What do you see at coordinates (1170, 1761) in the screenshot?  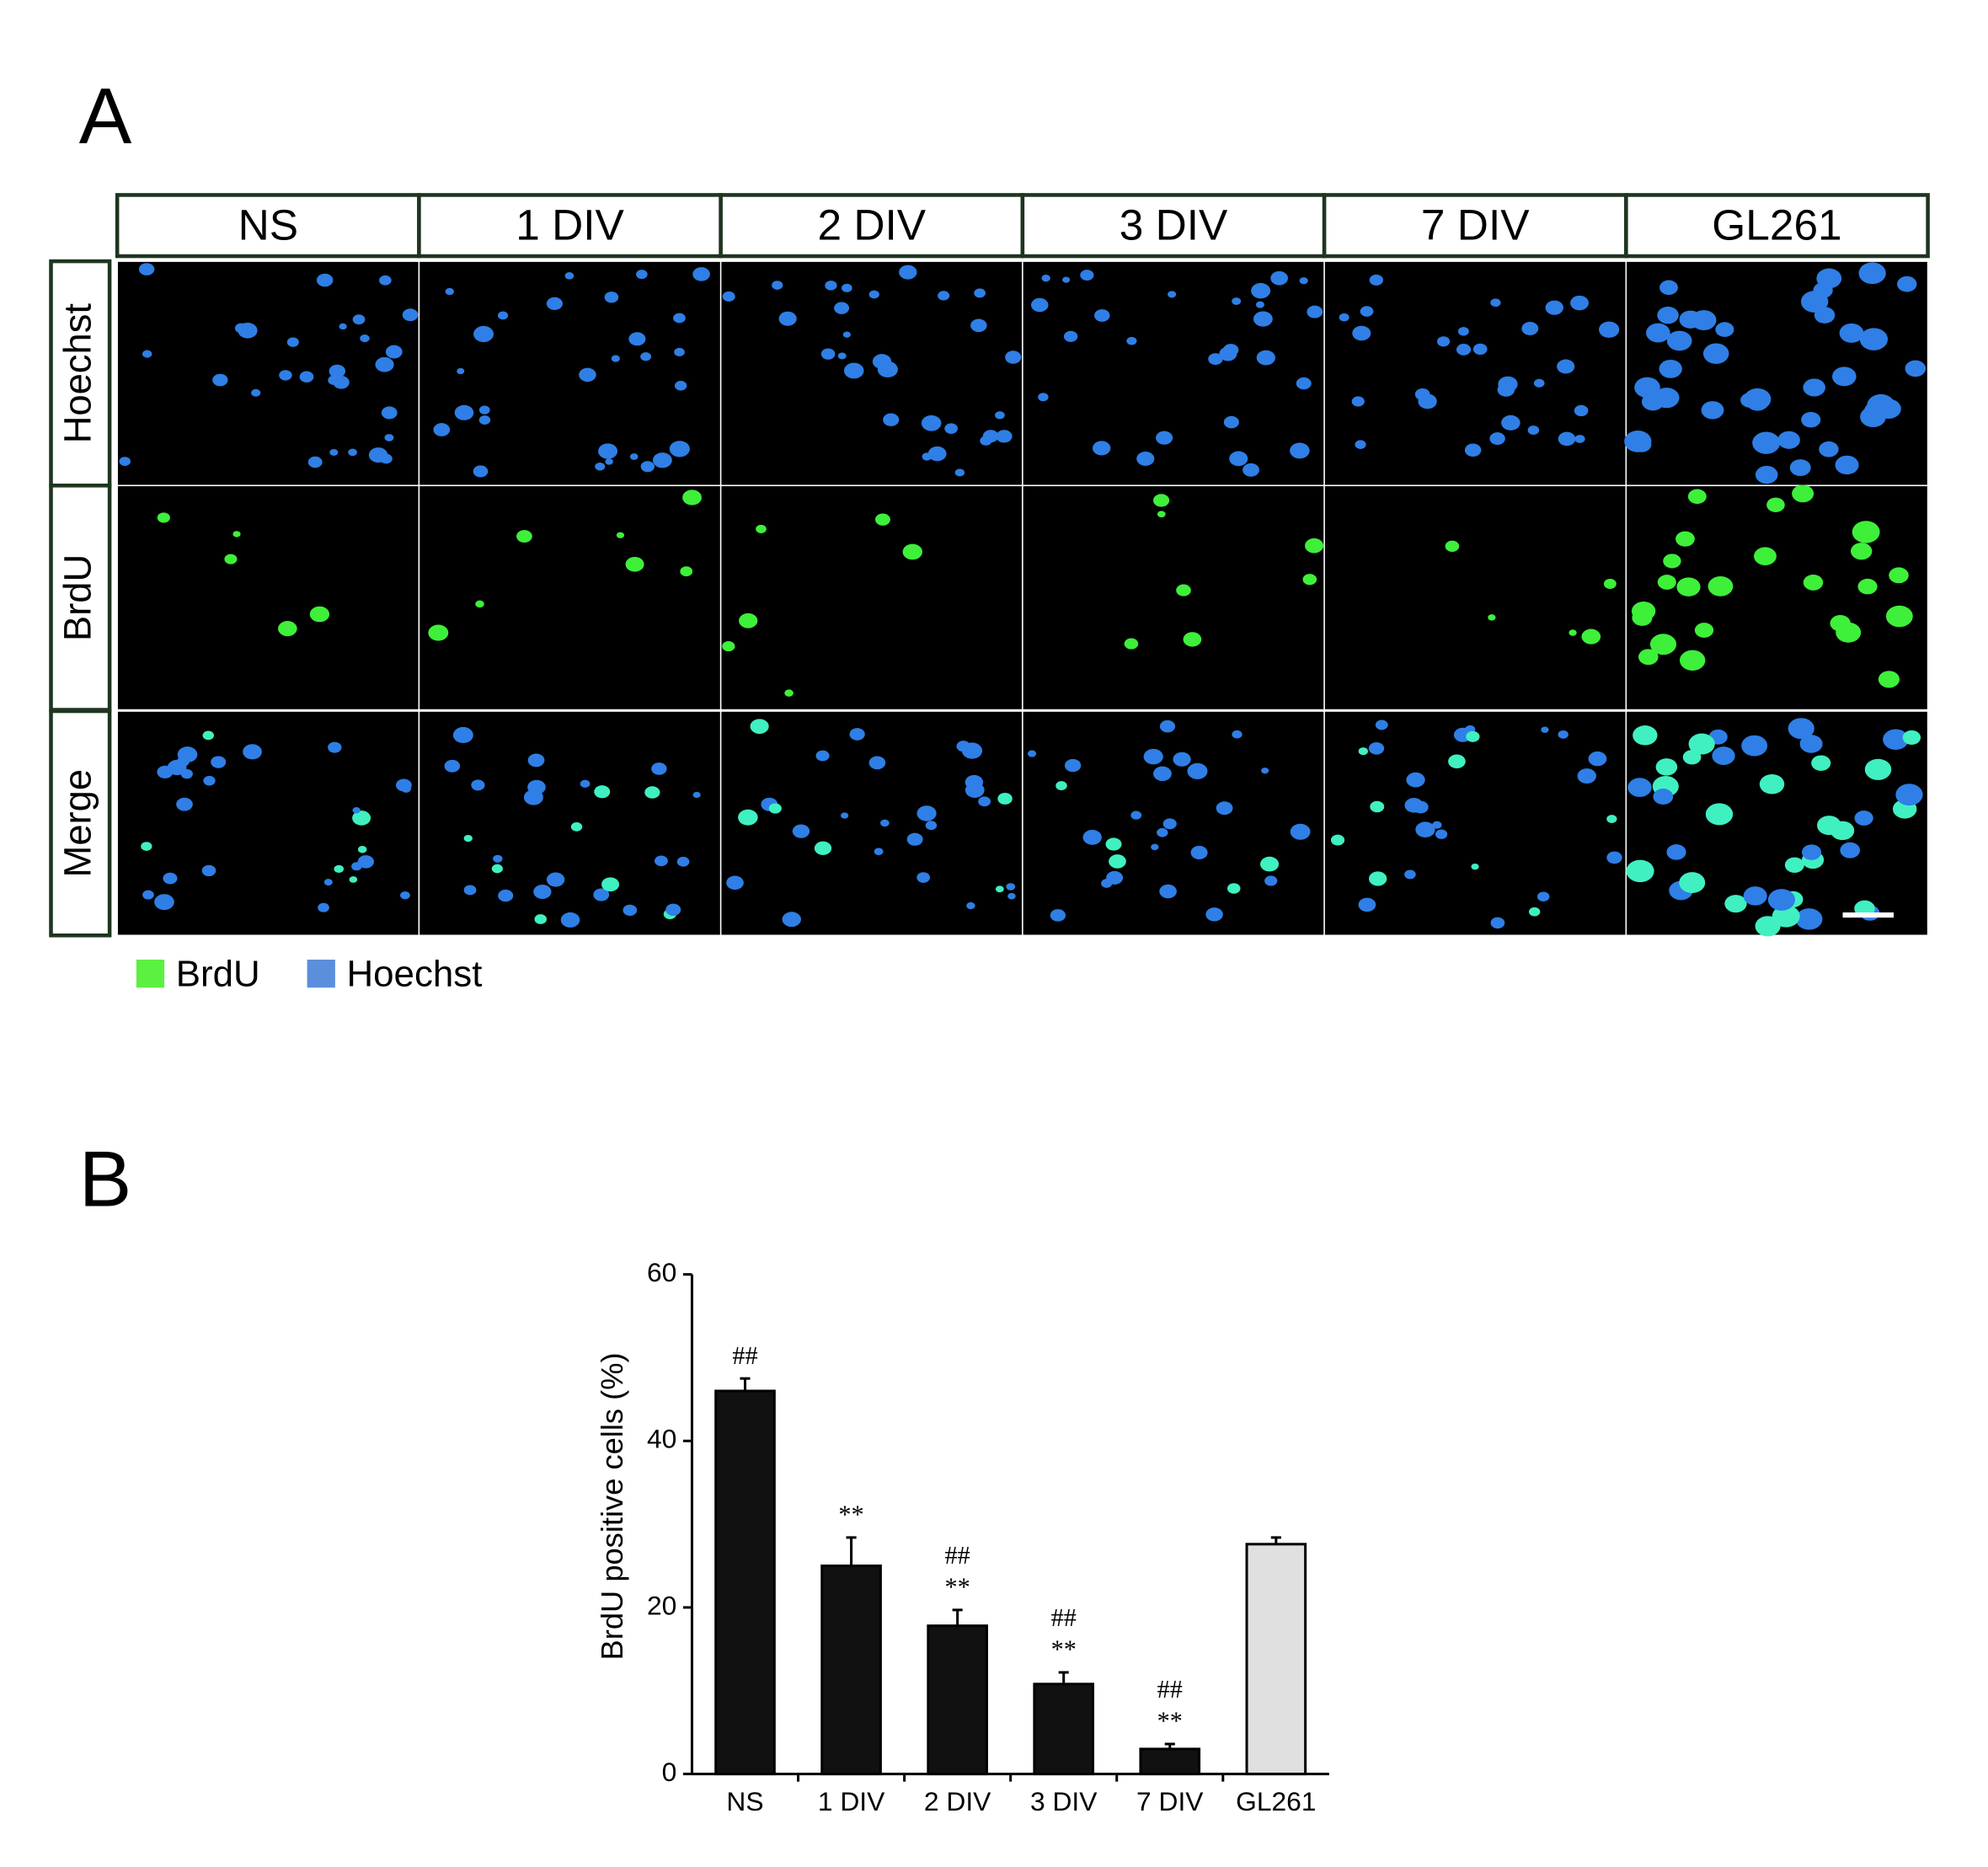 I see `bar` at bounding box center [1170, 1761].